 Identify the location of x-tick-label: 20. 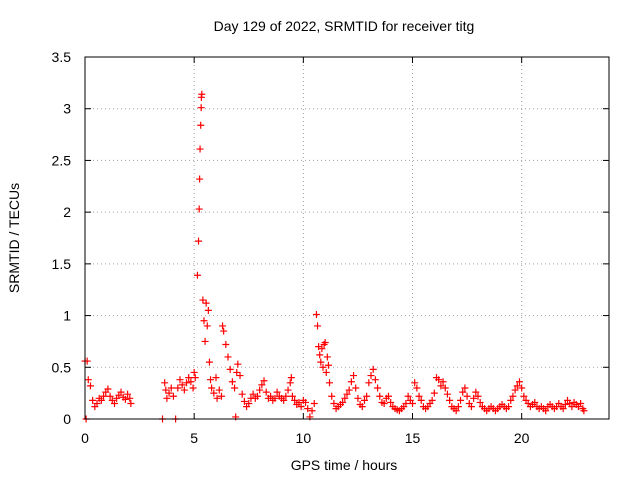
(522, 438).